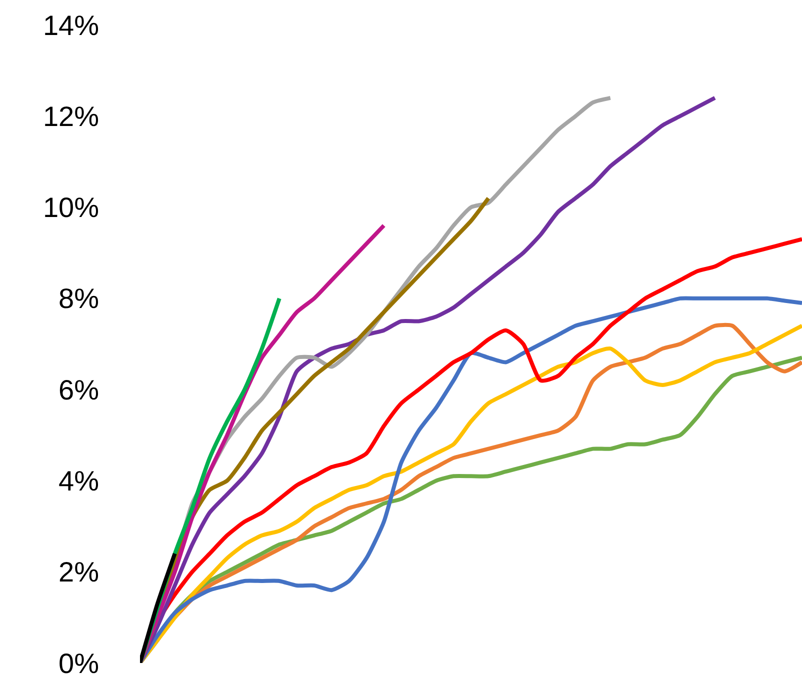 The height and width of the screenshot is (688, 802). I want to click on y-tick-label: 12%, so click(70, 116).